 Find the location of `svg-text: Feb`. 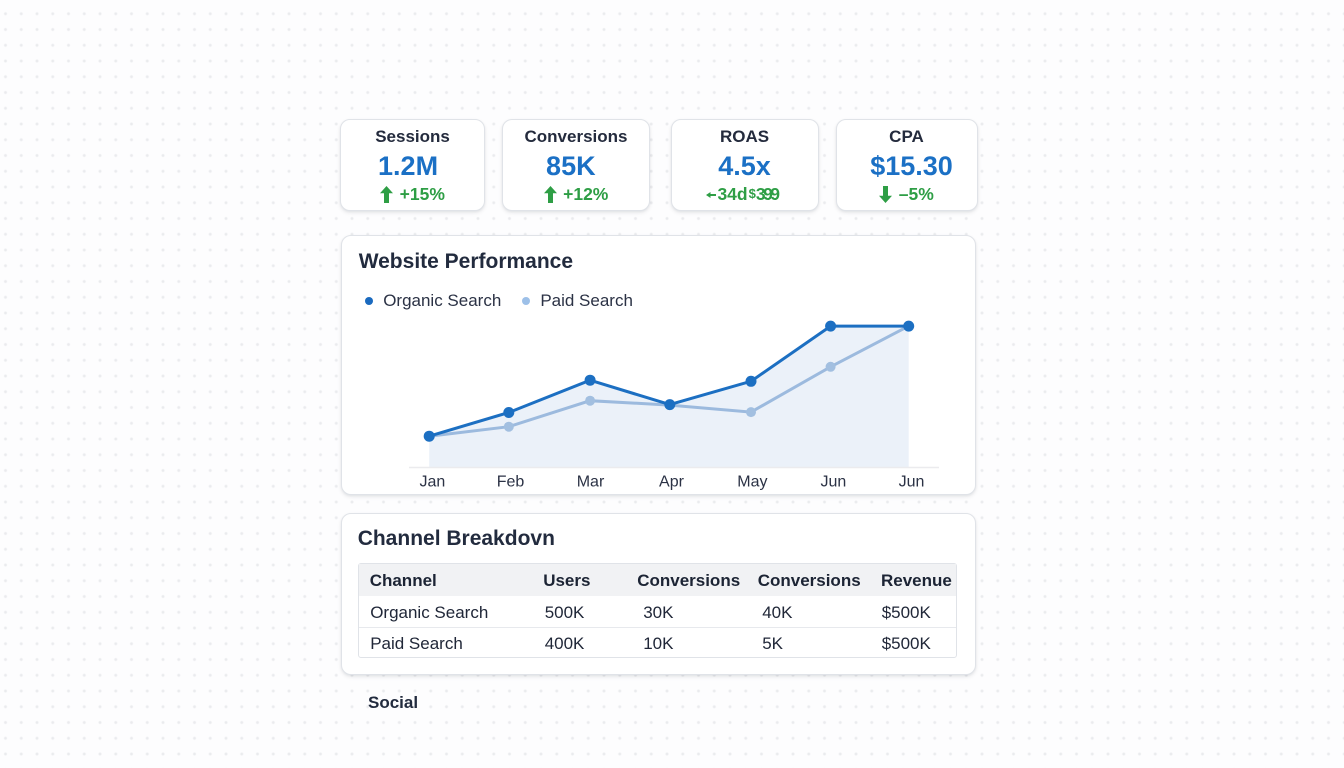

svg-text: Feb is located at coordinates (511, 481).